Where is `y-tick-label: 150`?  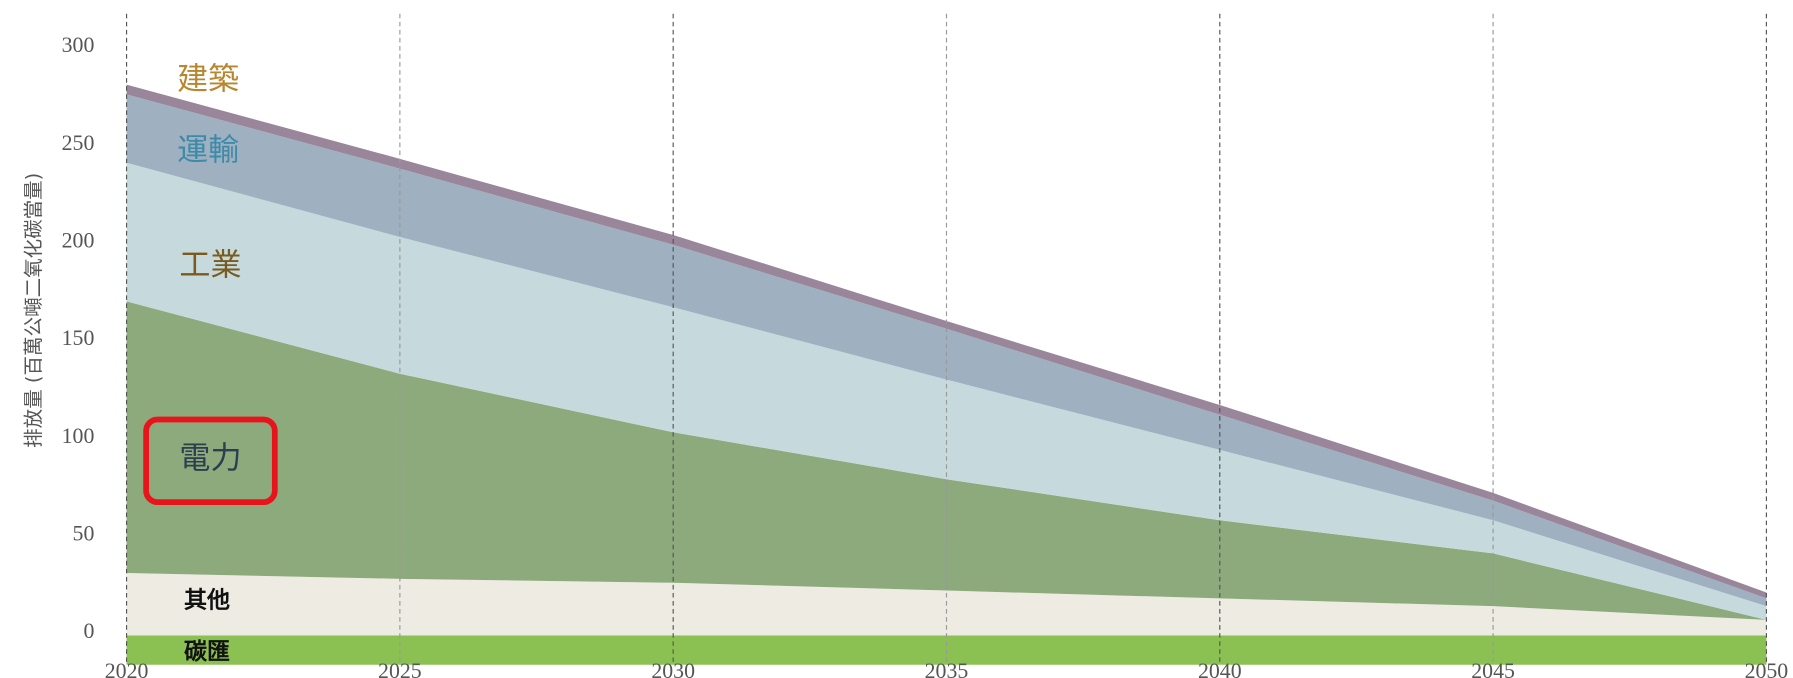 y-tick-label: 150 is located at coordinates (78, 338).